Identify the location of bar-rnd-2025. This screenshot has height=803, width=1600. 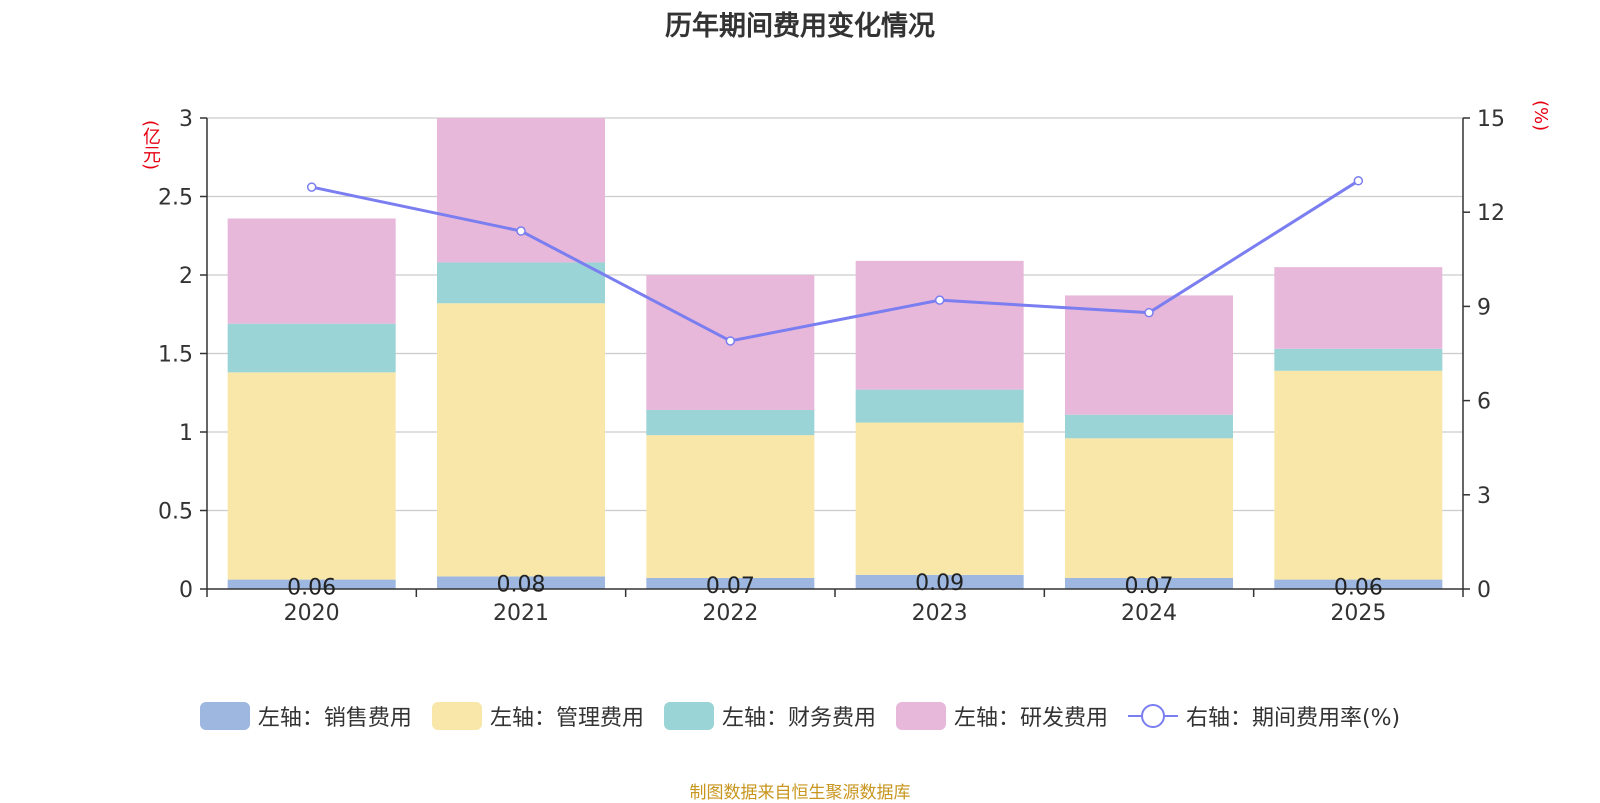
(1358, 308).